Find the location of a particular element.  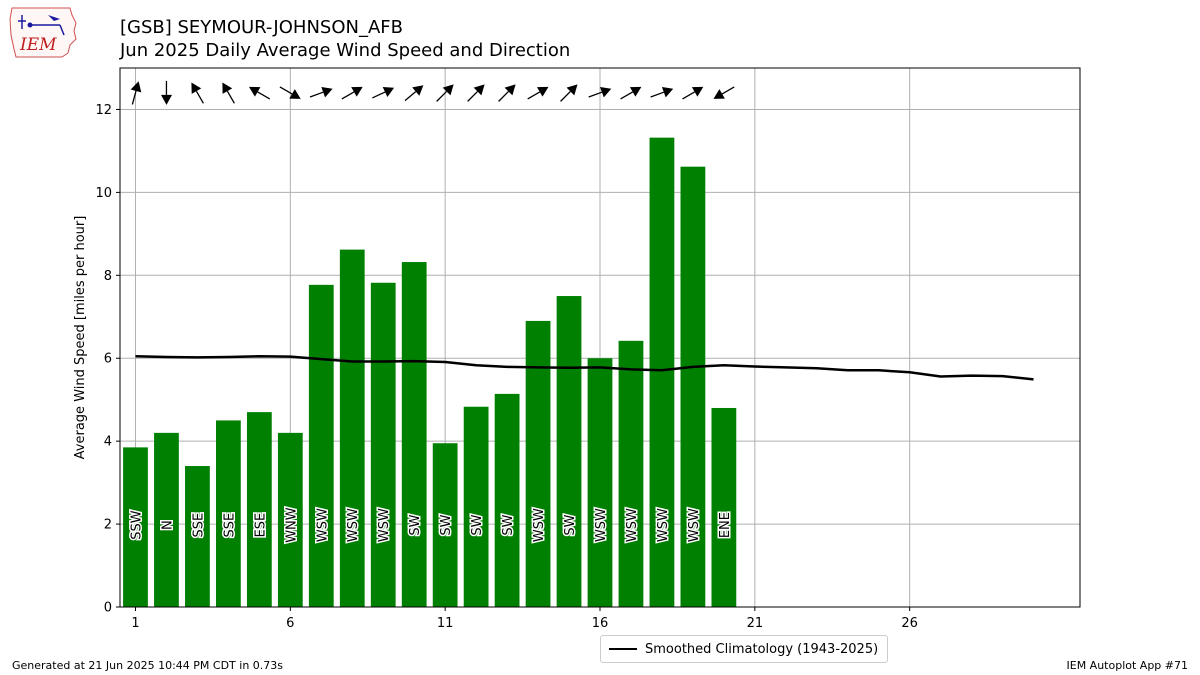

y-axis-label: Average Wind Speed [miles per hour] is located at coordinates (80, 338).